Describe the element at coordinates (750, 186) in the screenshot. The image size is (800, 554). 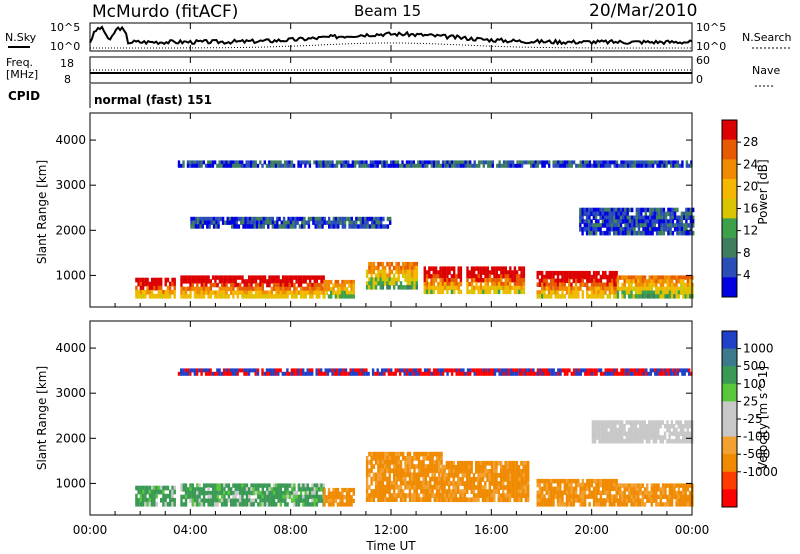
I see `colorbar-tick-label: 20` at that location.